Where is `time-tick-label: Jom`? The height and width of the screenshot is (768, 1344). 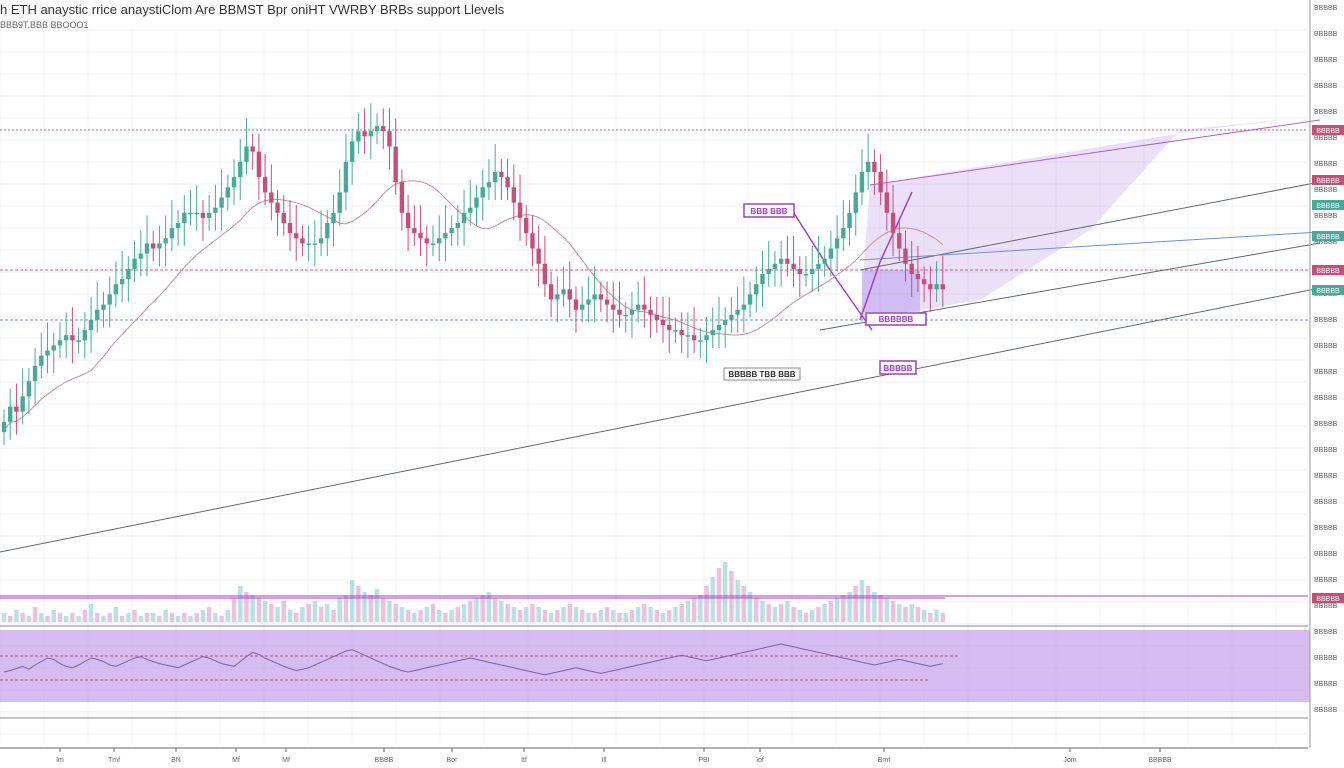
time-tick-label: Jom is located at coordinates (1069, 760).